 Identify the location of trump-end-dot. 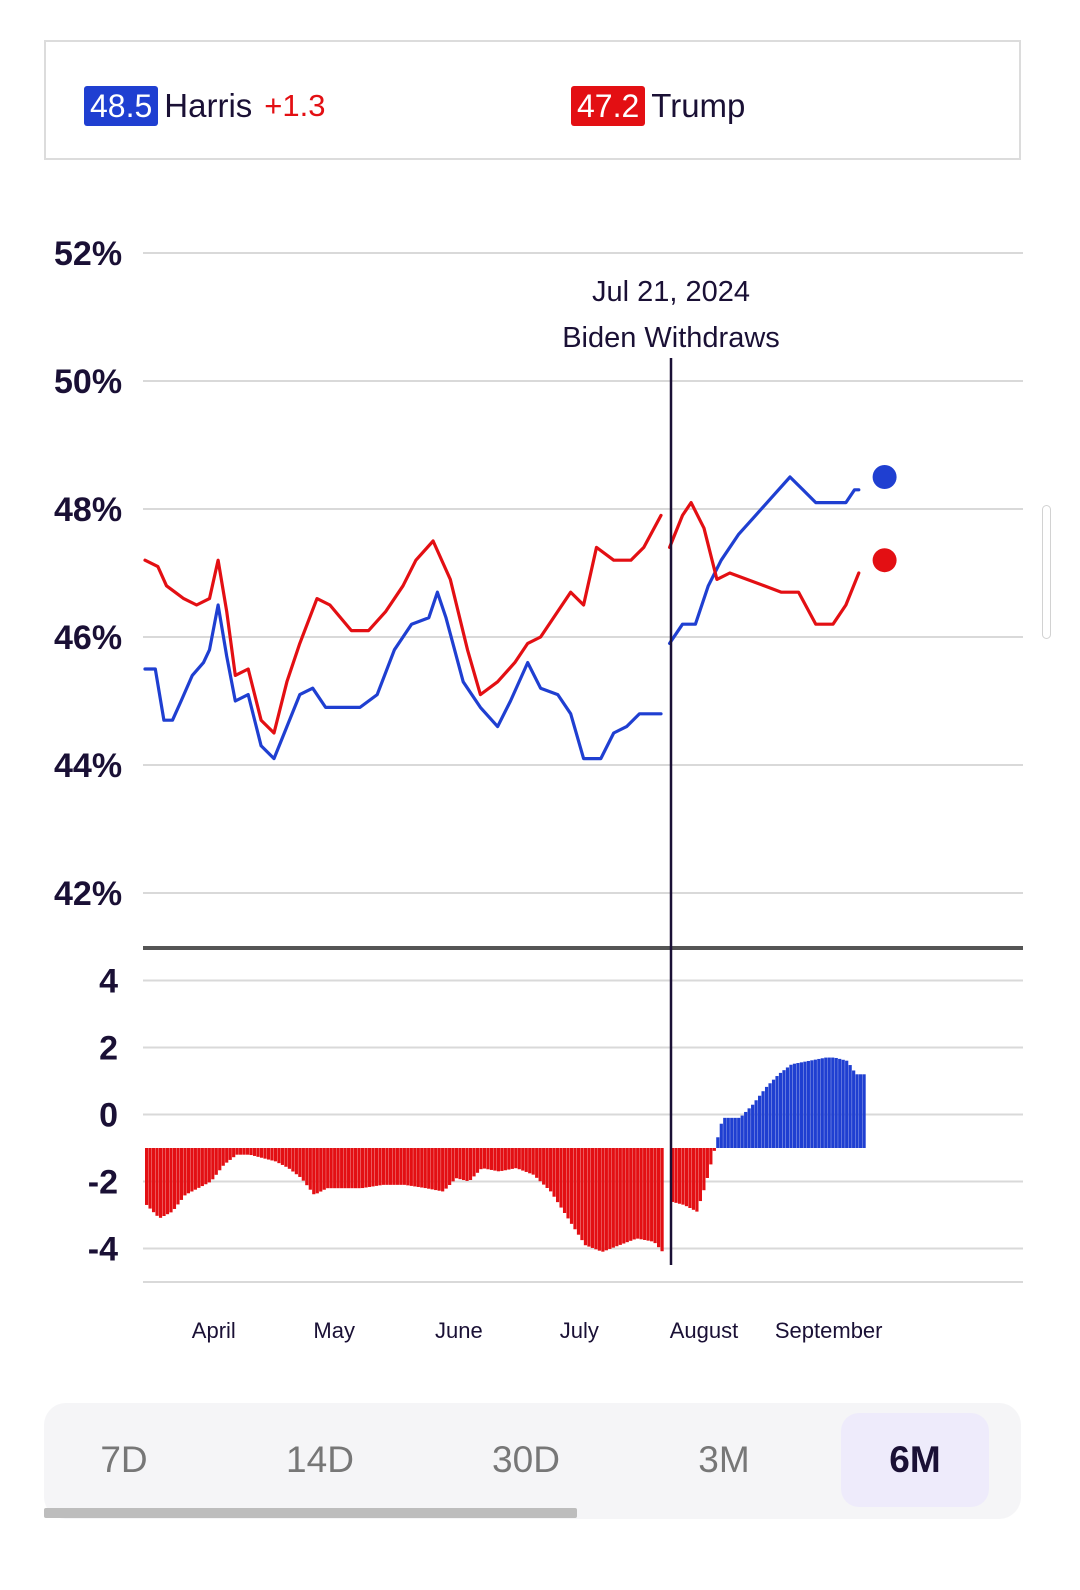
(884, 560).